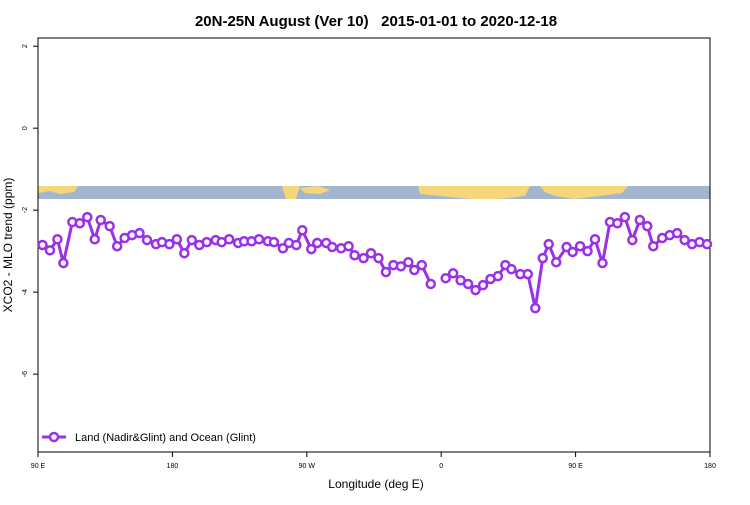  I want to click on x-tick-label: 90 W, so click(307, 466).